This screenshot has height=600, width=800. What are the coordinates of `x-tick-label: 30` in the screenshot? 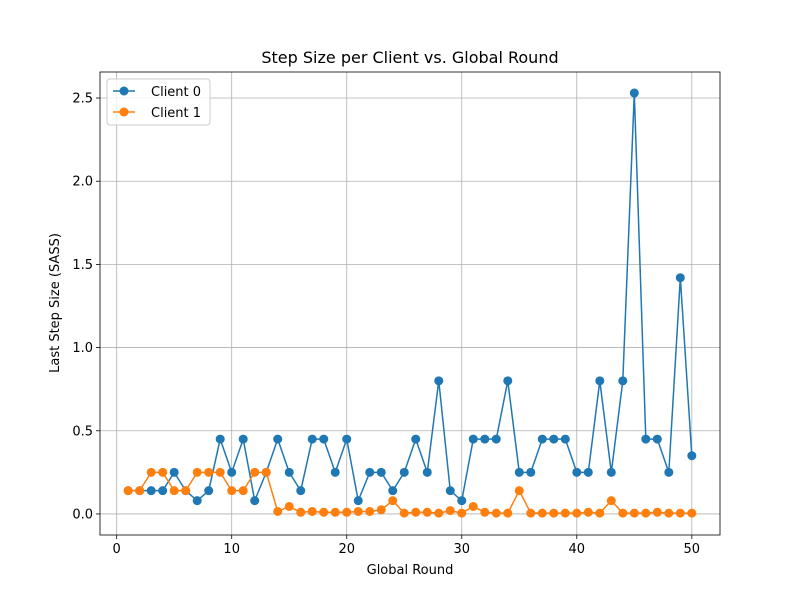 It's located at (461, 549).